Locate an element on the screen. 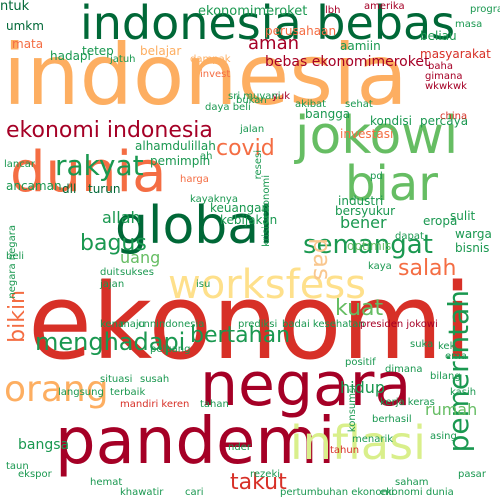 The image size is (500, 500). word-invest: invest is located at coordinates (215, 74).